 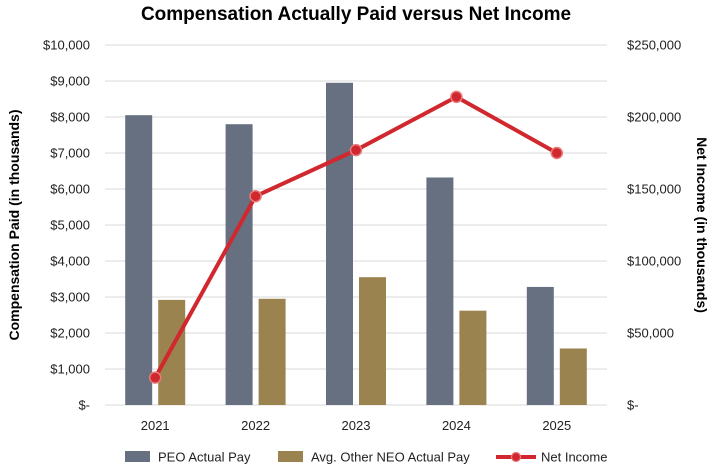 I want to click on legend-label: Net Income, so click(x=574, y=457).